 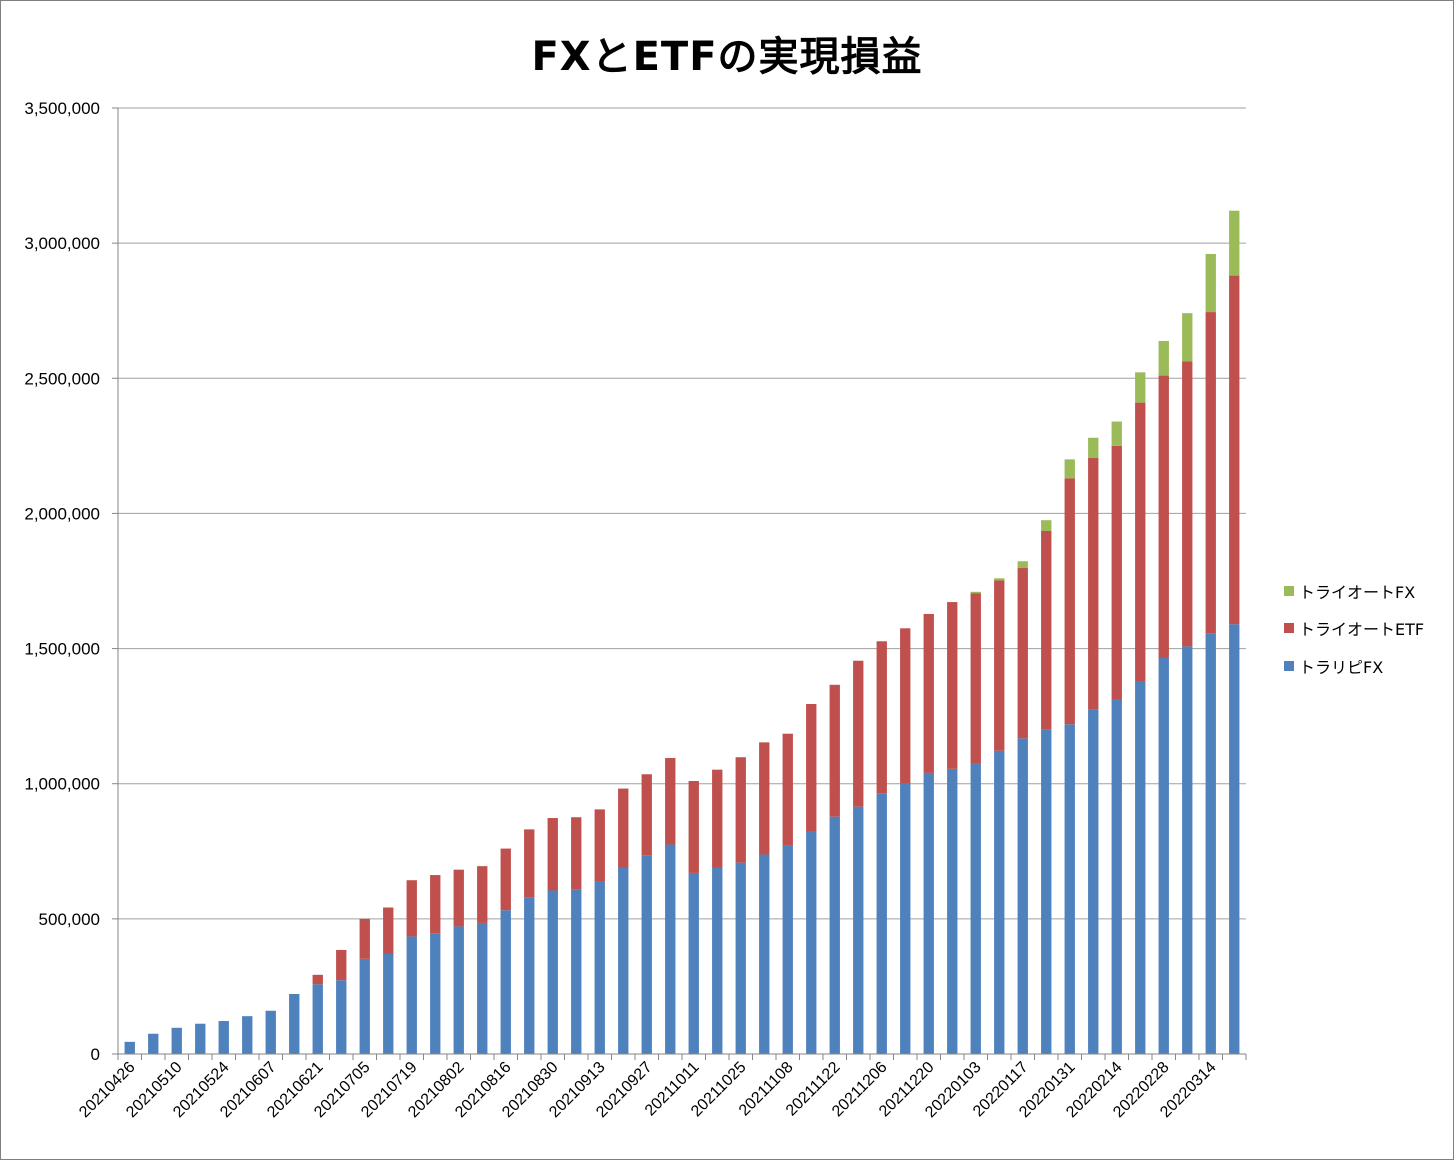 I want to click on legend-swatch-trarepi-fx, so click(x=1289, y=665).